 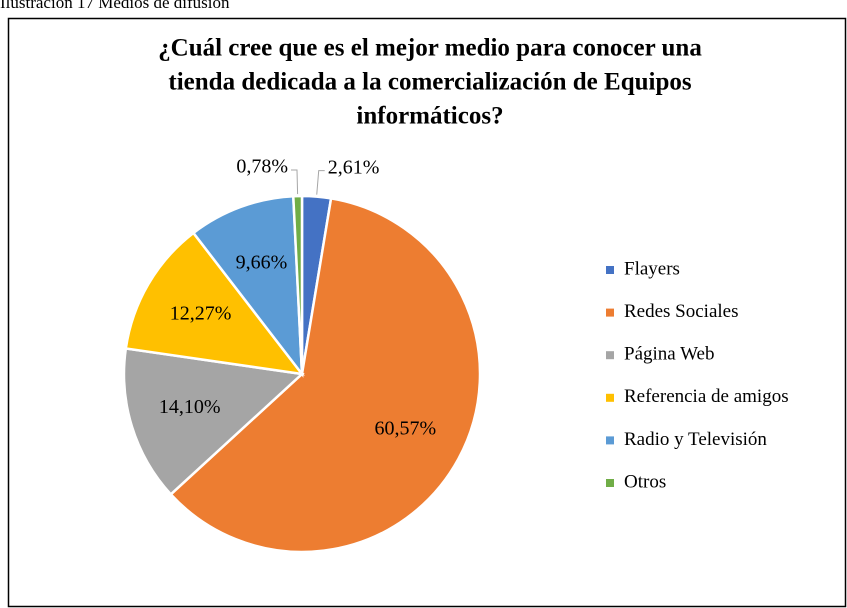 I want to click on legend-label: Página Web, so click(x=669, y=354).